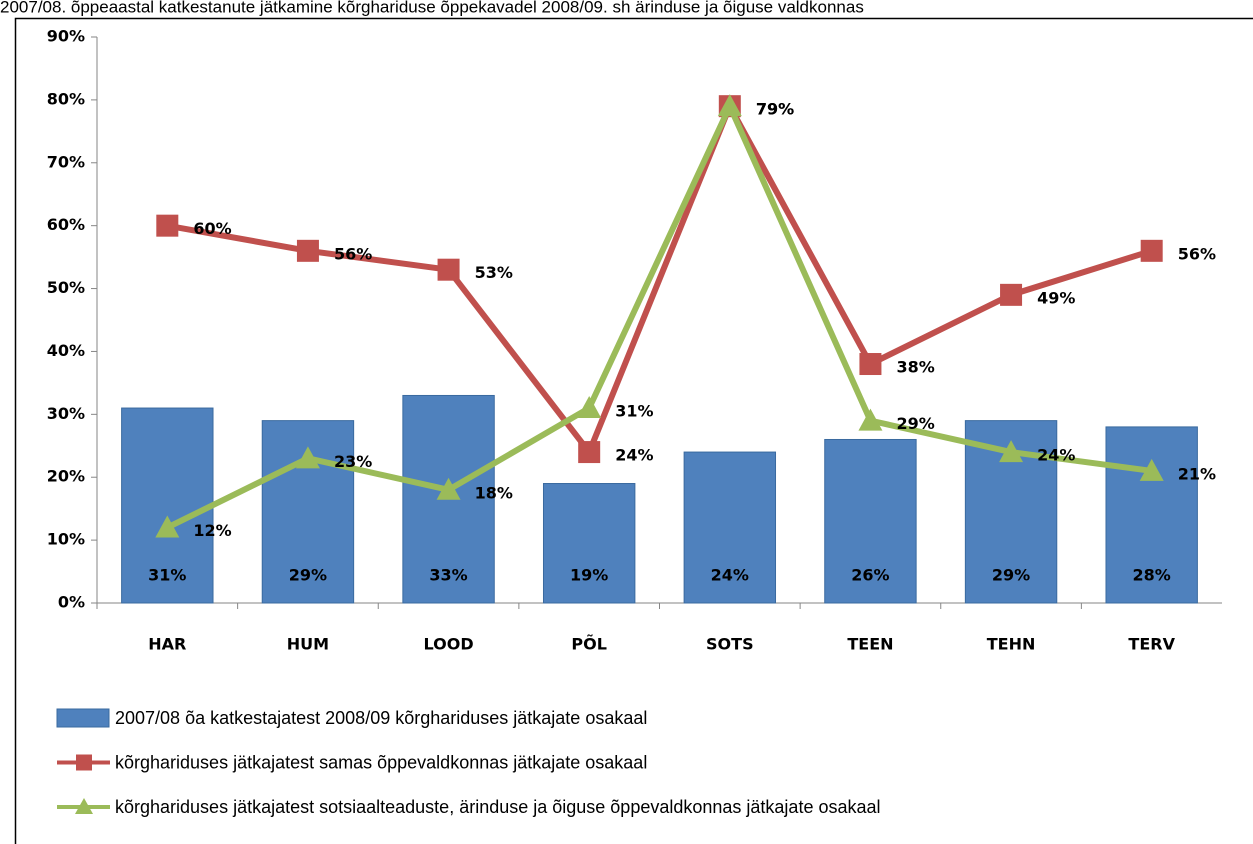 Image resolution: width=1253 pixels, height=844 pixels. Describe the element at coordinates (212, 228) in the screenshot. I see `data-label: 60%` at that location.